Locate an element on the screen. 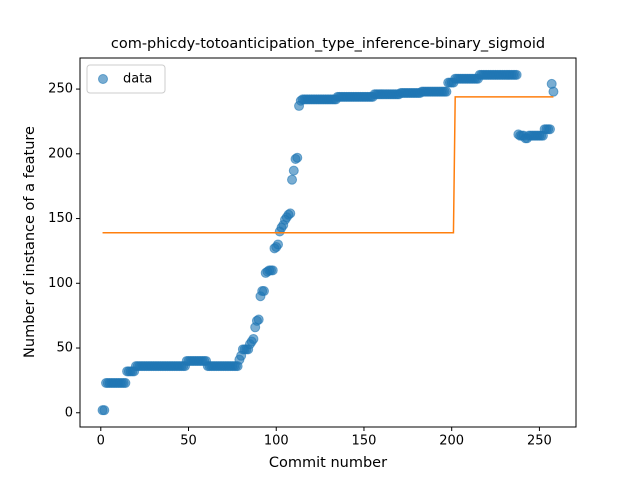 The height and width of the screenshot is (480, 640). x-tick-label: 100 is located at coordinates (276, 441).